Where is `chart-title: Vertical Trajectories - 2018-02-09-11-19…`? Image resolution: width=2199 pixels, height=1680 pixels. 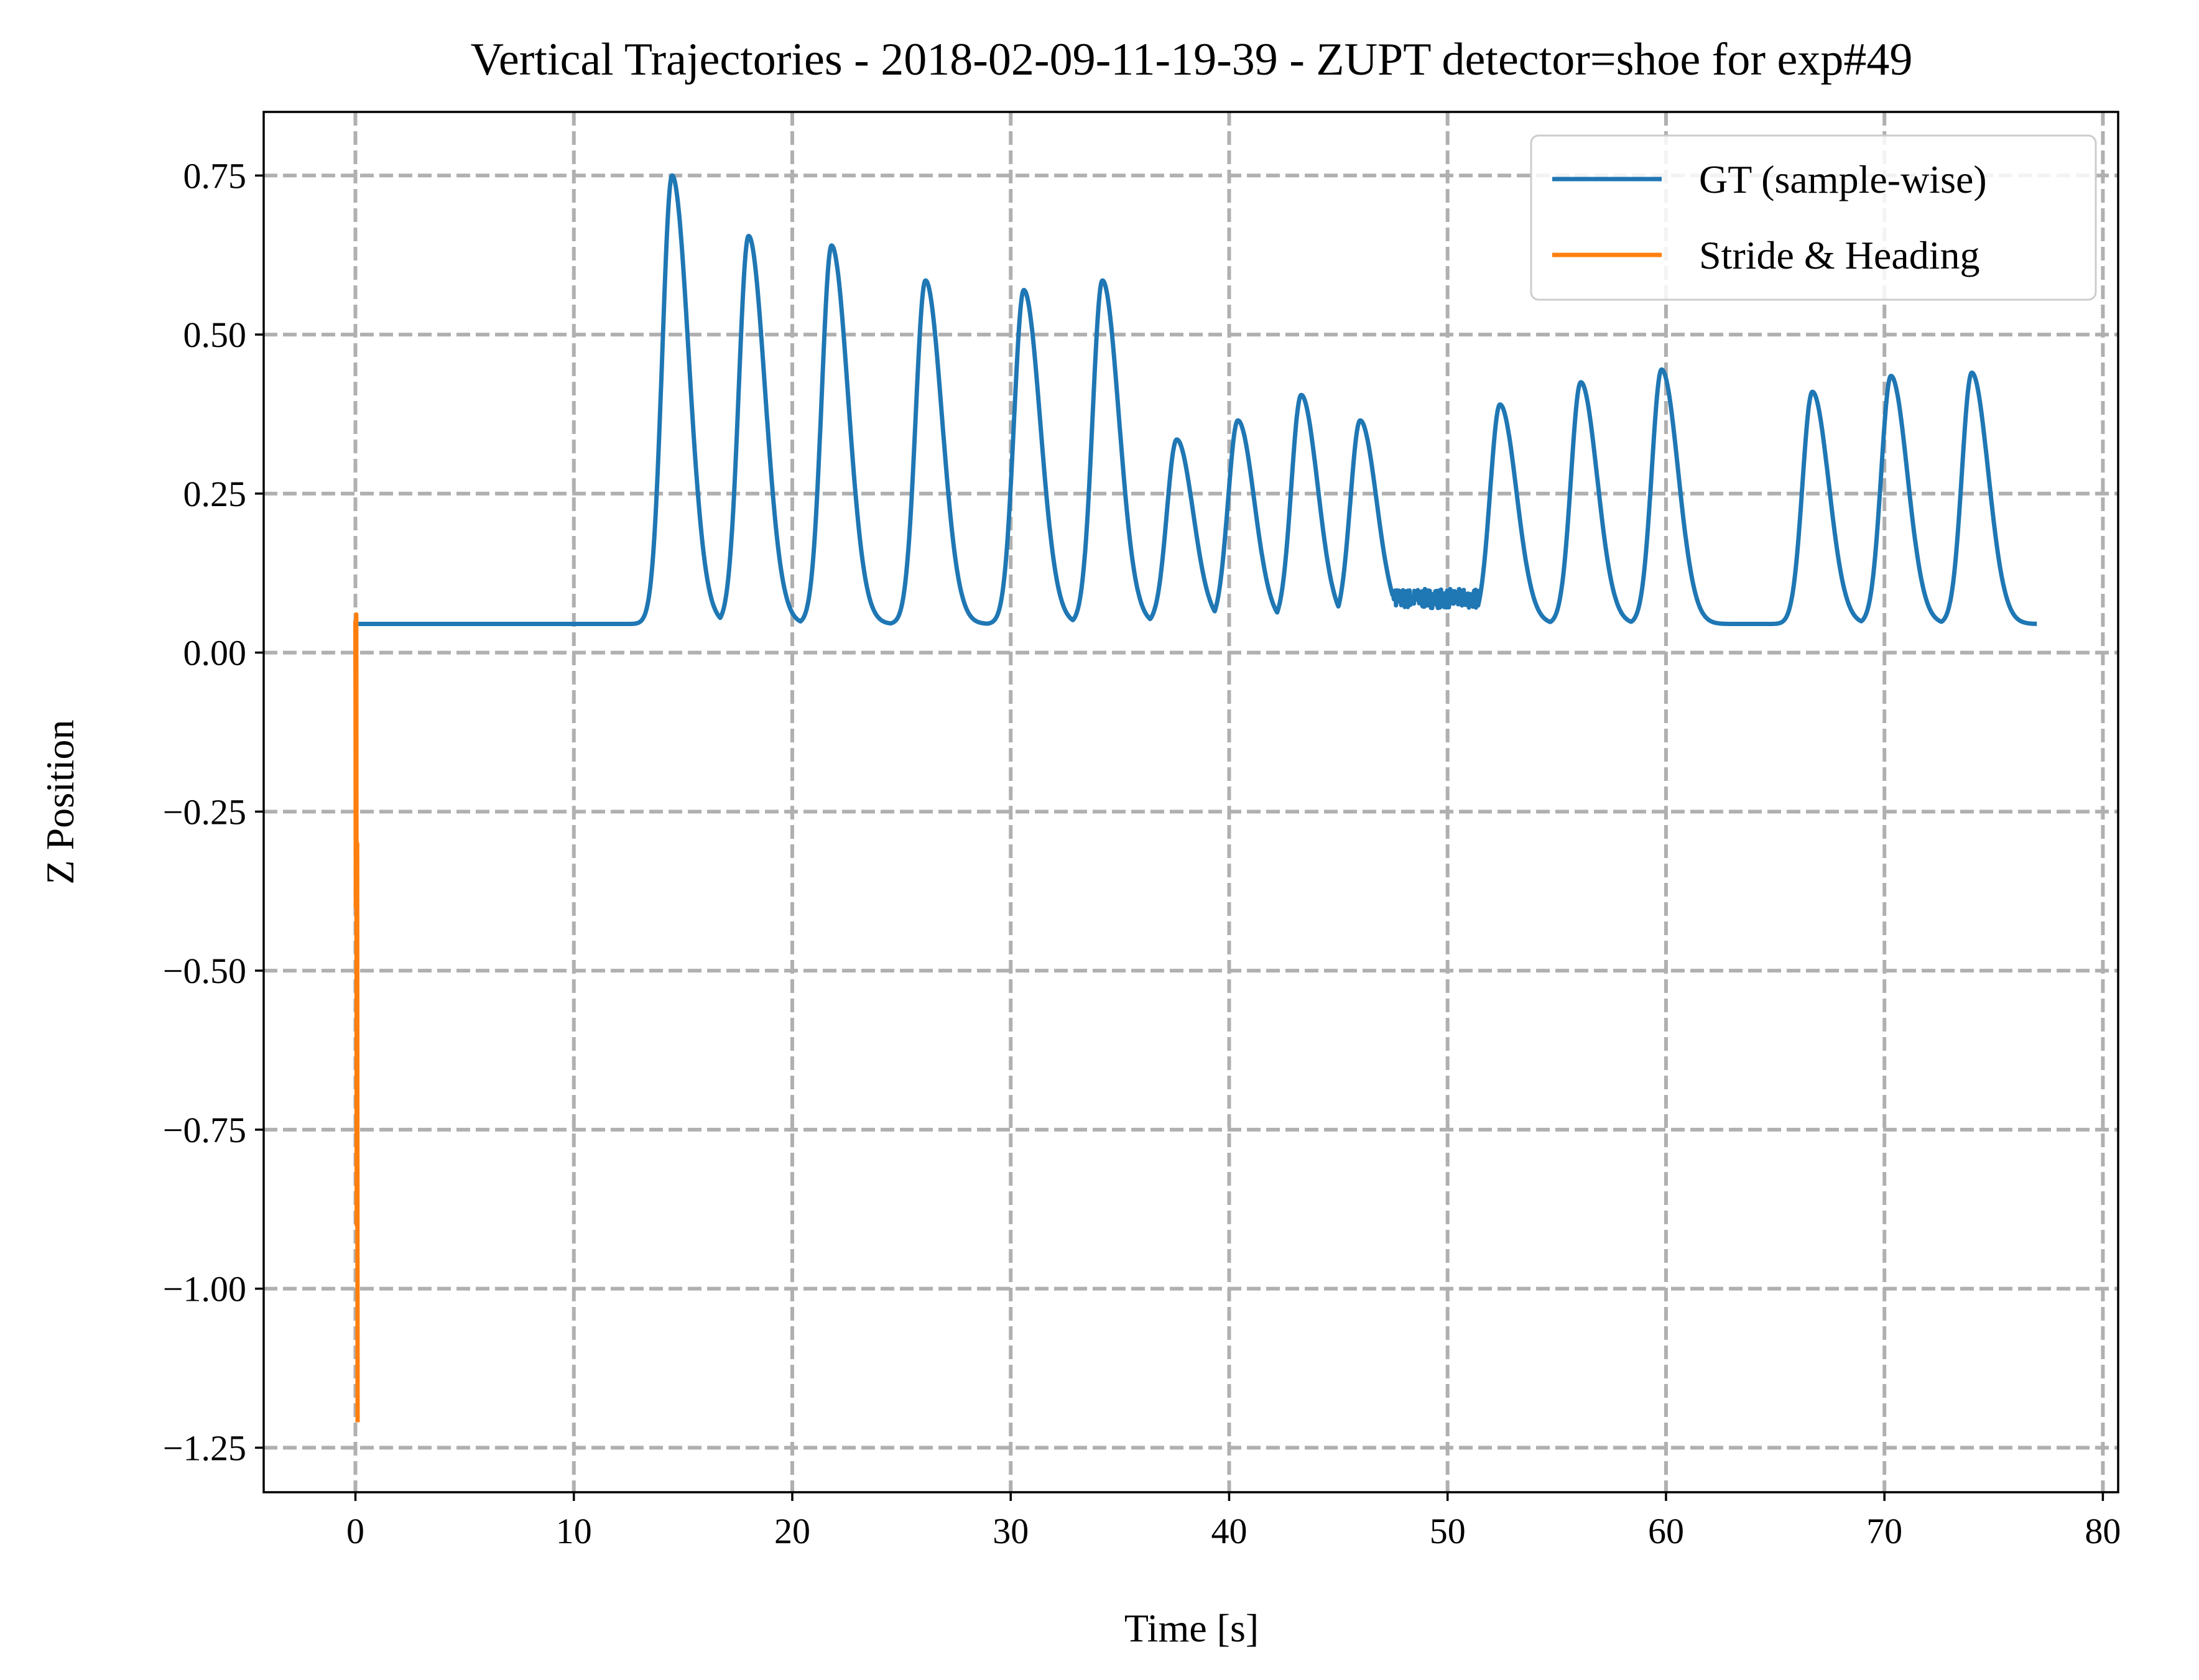 chart-title: Vertical Trajectories - 2018-02-09-11-19… is located at coordinates (1192, 59).